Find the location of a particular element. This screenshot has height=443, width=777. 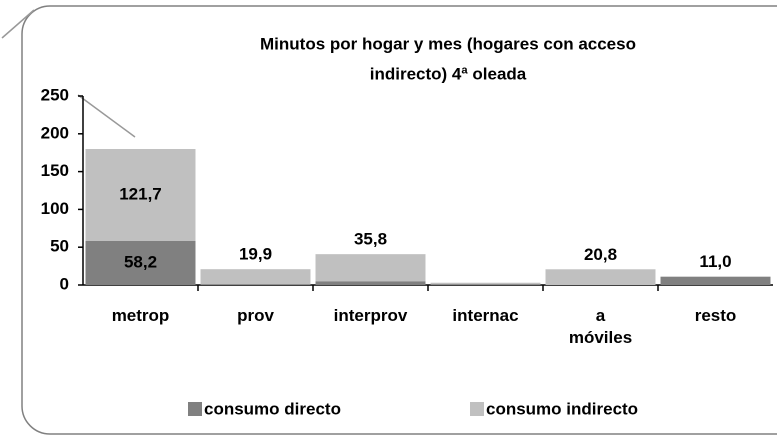

x-tick-label-wrap: internac is located at coordinates (485, 316).